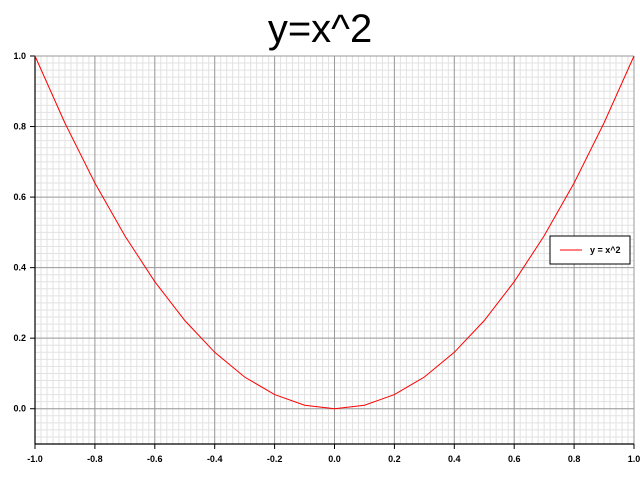  Describe the element at coordinates (95, 459) in the screenshot. I see `x-tick-label: -0.8` at that location.